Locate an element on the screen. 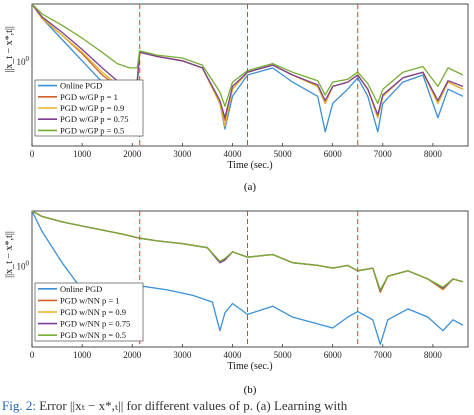 The height and width of the screenshot is (415, 474). legend-entry: PGD w/NN p = 0.9 is located at coordinates (93, 312).